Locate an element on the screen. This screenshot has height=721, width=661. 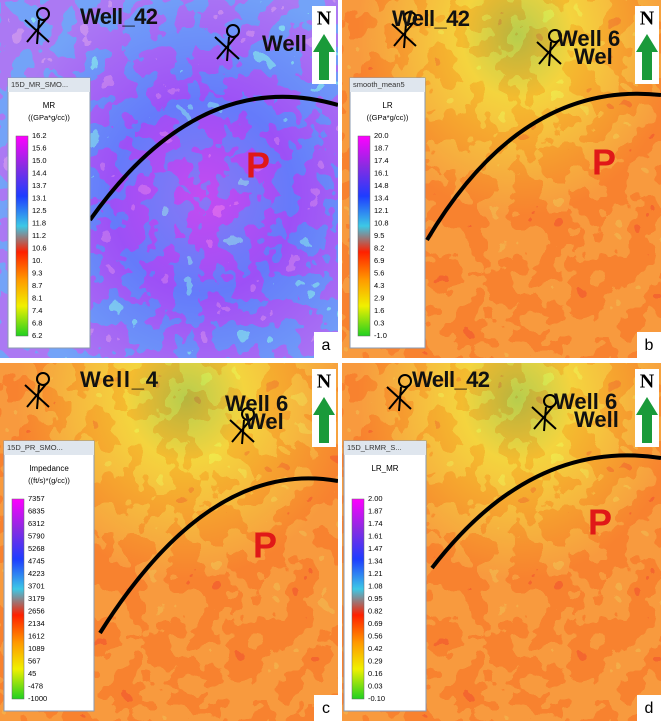
colorbar-label: 13.1 is located at coordinates (39, 197).